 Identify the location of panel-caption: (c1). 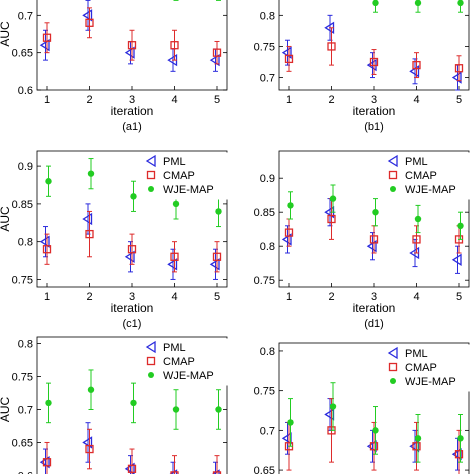
(132, 324).